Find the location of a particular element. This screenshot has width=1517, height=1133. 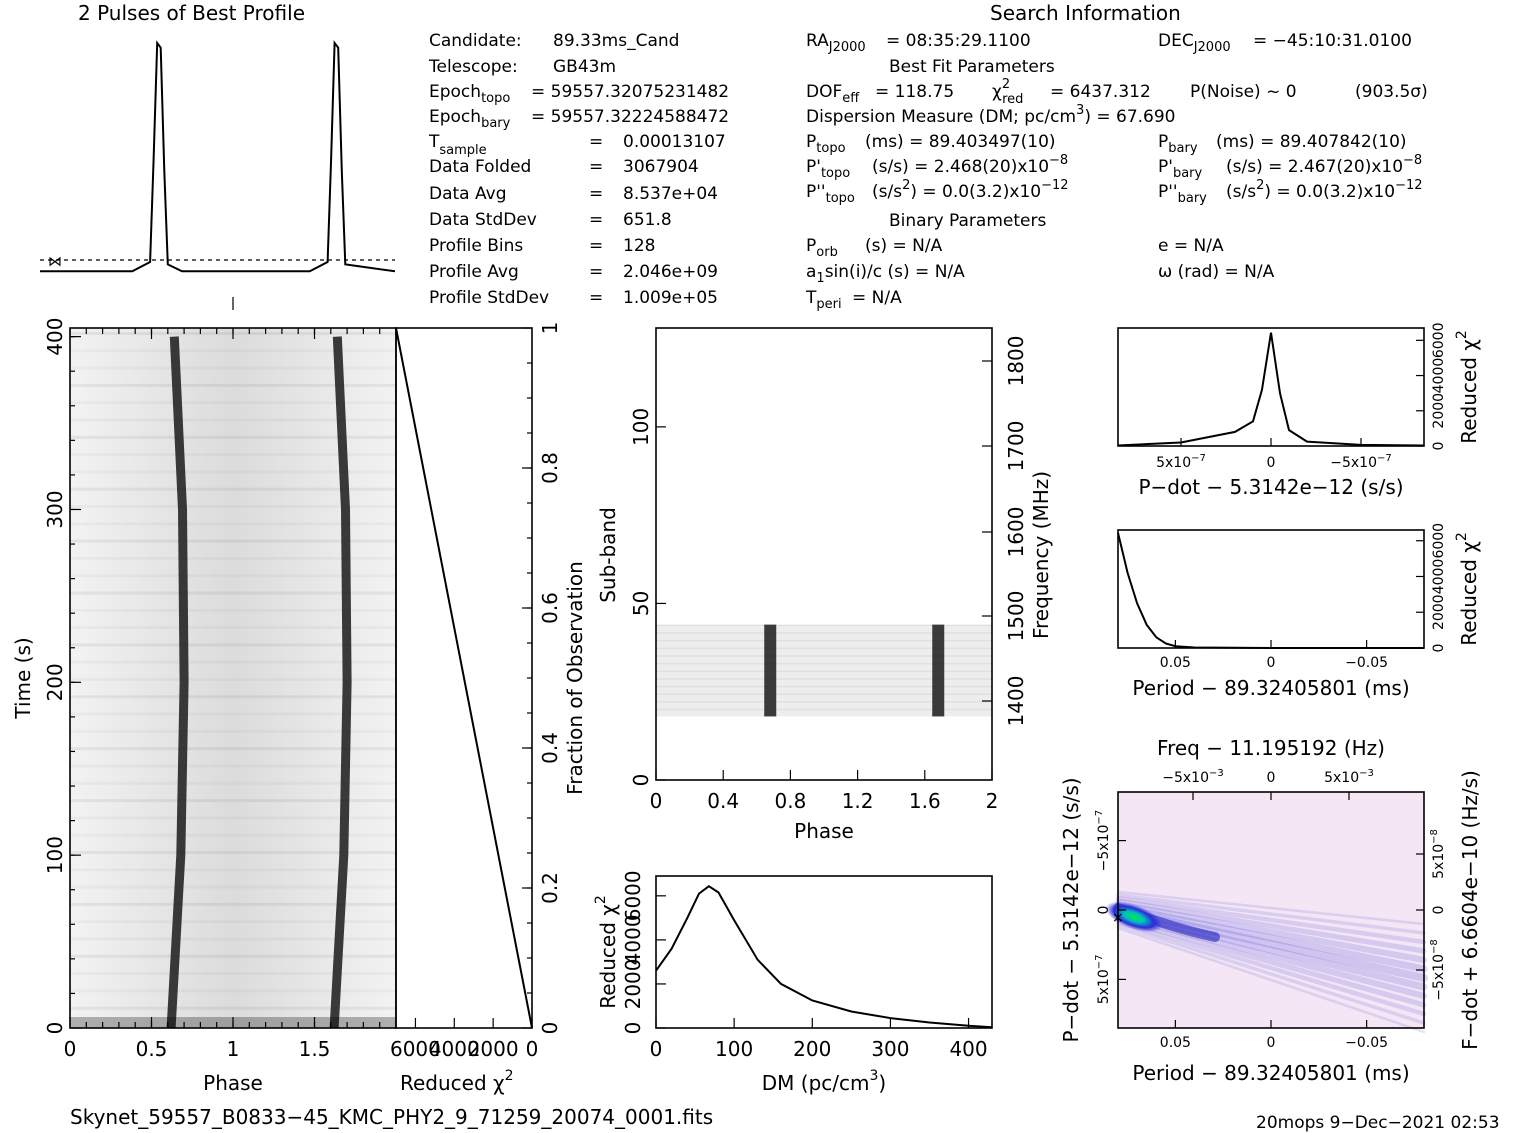

phase-axis-label-2: Phase is located at coordinates (824, 831).